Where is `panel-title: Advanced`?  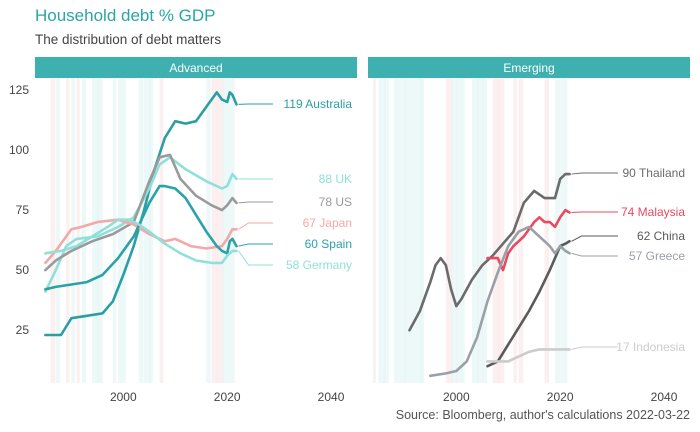 panel-title: Advanced is located at coordinates (195, 68).